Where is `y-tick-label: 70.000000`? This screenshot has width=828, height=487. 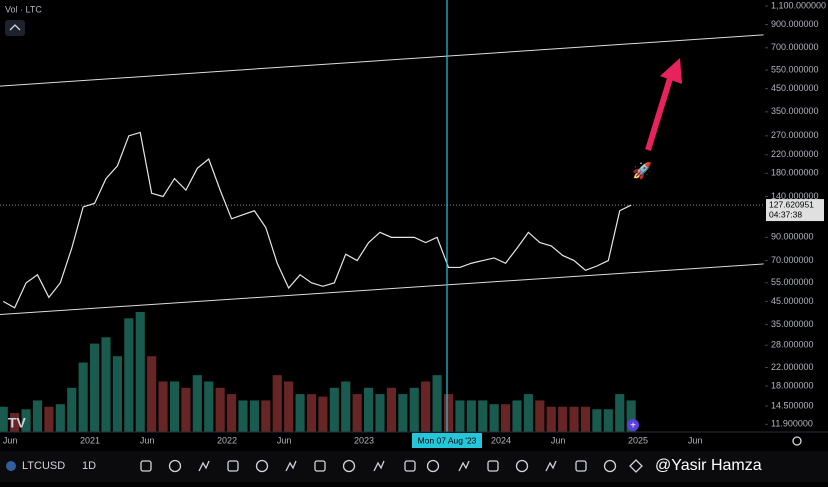 y-tick-label: 70.000000 is located at coordinates (792, 260).